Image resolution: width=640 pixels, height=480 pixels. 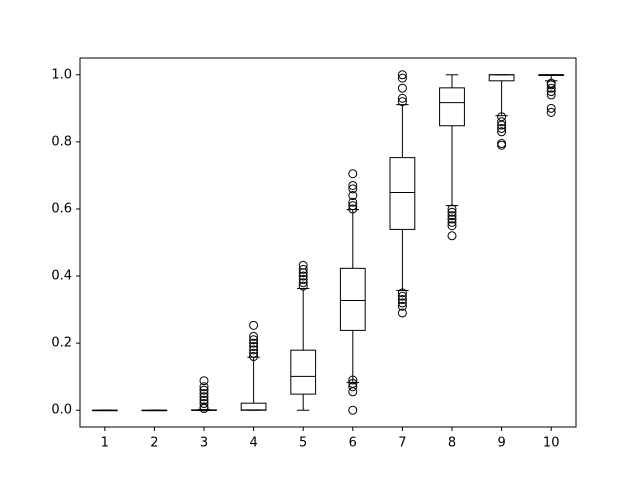 I want to click on x-tick-label: 6, so click(x=353, y=443).